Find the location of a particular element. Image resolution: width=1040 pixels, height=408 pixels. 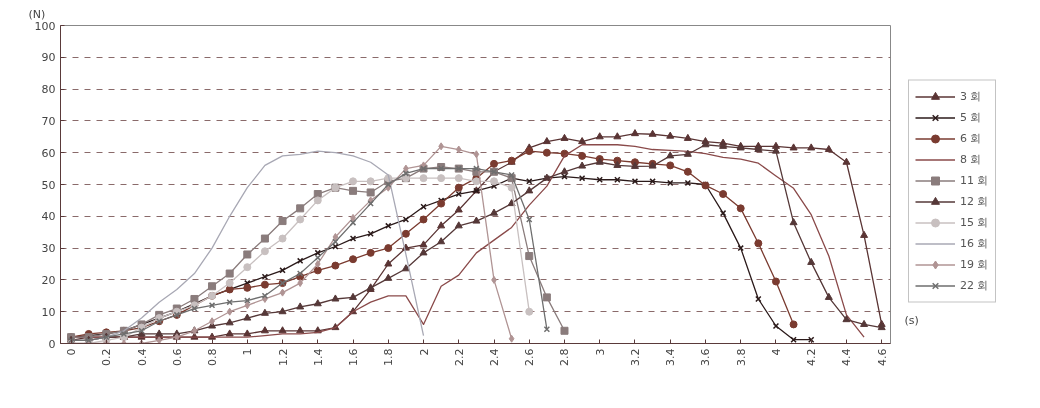

legend-label: 19 회 is located at coordinates (974, 264).